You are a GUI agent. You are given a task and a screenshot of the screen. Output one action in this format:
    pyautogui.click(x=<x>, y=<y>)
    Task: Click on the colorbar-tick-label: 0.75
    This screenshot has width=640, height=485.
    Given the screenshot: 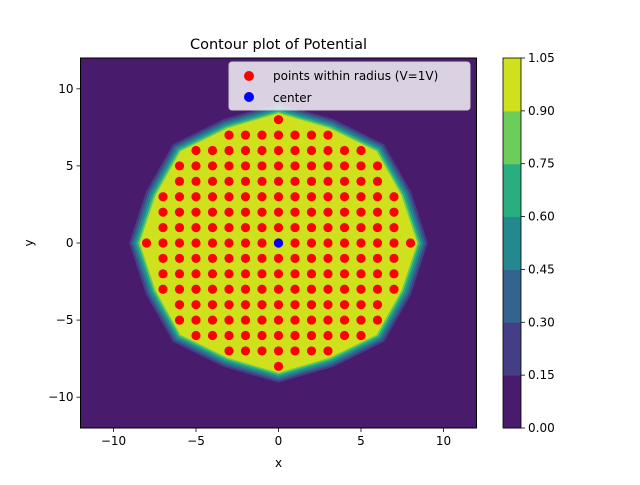 What is the action you would take?
    pyautogui.click(x=541, y=164)
    